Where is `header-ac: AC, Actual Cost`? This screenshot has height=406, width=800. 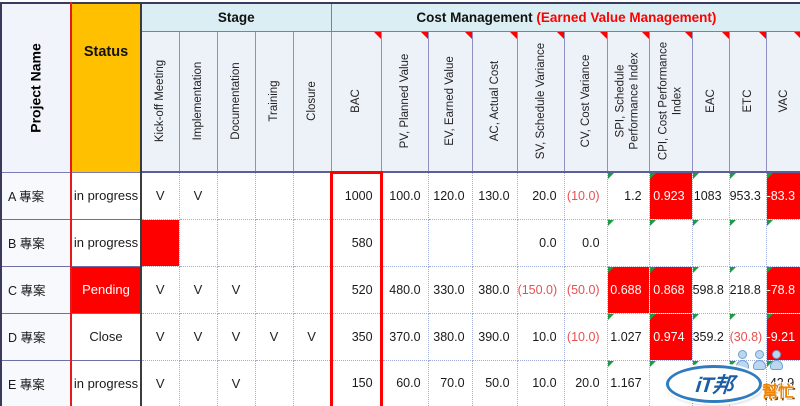
header-ac: AC, Actual Cost is located at coordinates (494, 101).